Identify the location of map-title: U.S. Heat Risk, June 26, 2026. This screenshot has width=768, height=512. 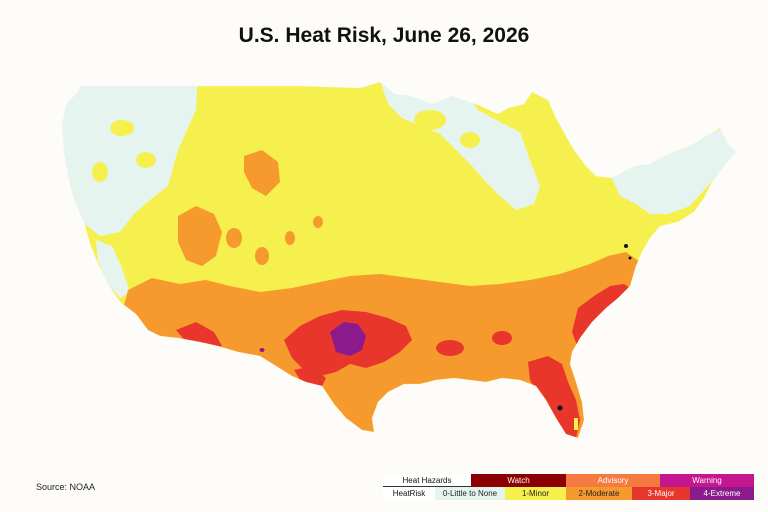
(384, 35).